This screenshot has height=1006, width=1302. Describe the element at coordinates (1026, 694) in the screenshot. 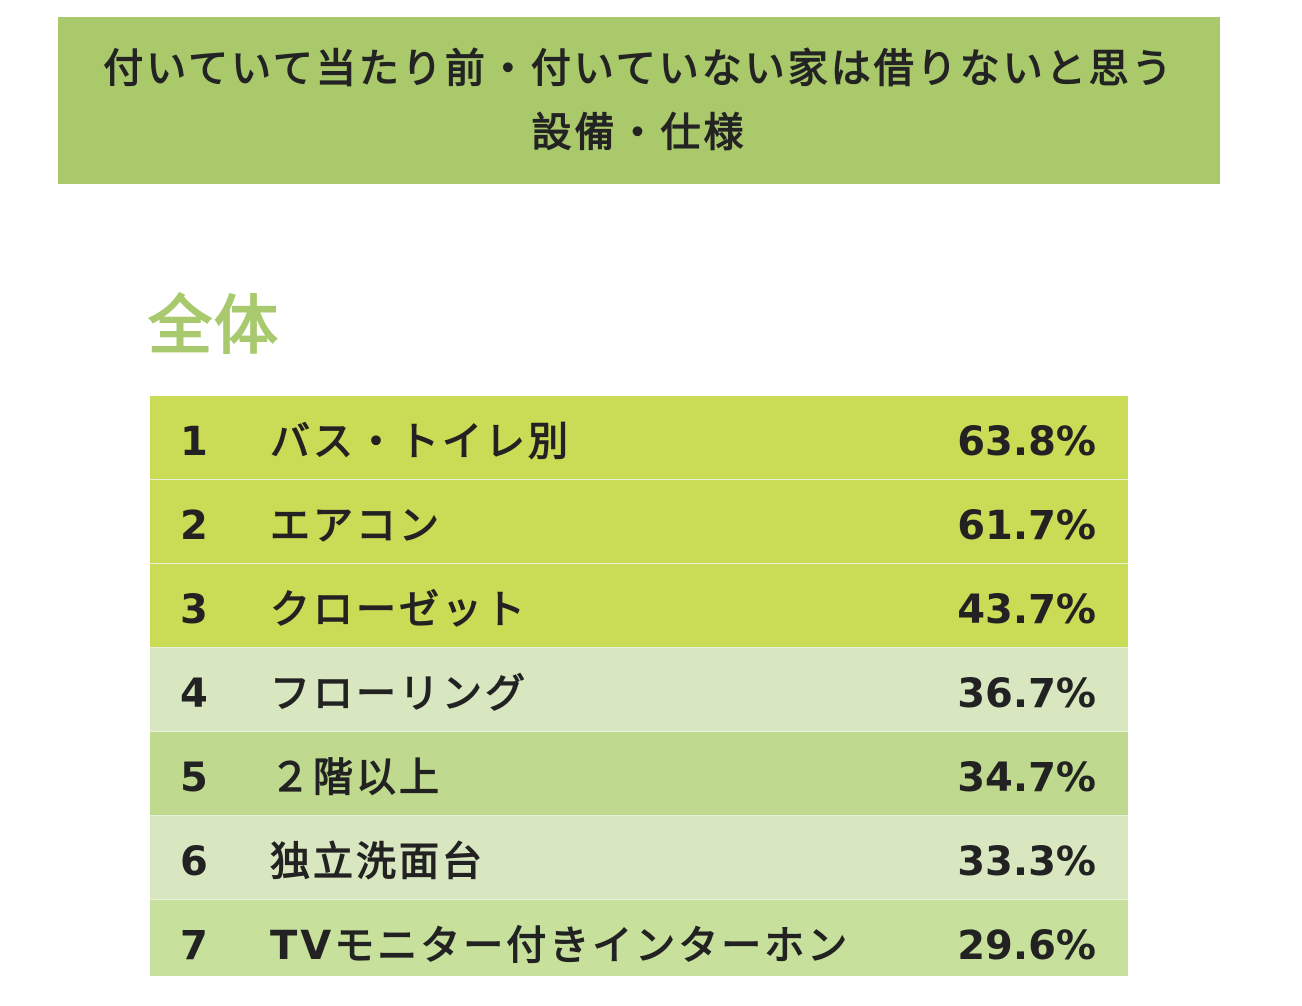

I see `rank-percent-value: 36.7%` at that location.